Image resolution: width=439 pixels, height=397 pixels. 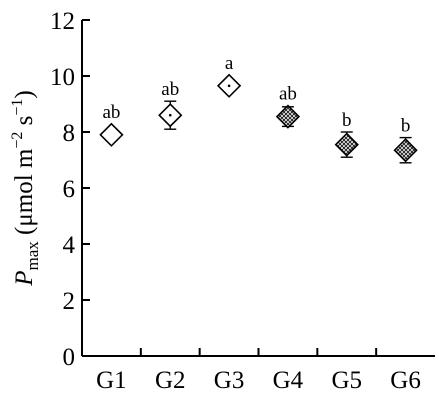 I want to click on y-axis-label: Pmax (μmol m−2 s−1), so click(x=25, y=188).